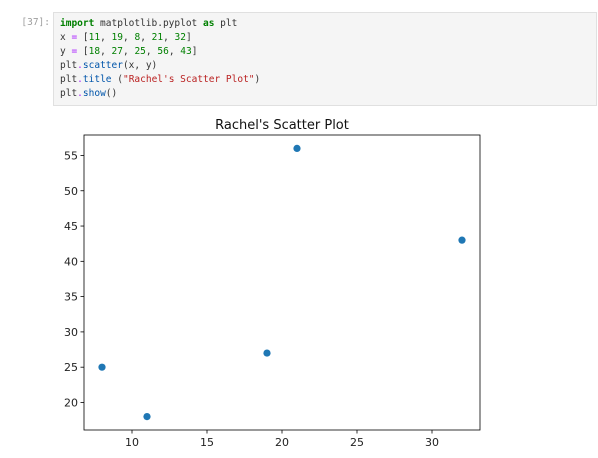  What do you see at coordinates (328, 38) in the screenshot?
I see `code-line: x = [11, 19, 8, 21, 32]` at bounding box center [328, 38].